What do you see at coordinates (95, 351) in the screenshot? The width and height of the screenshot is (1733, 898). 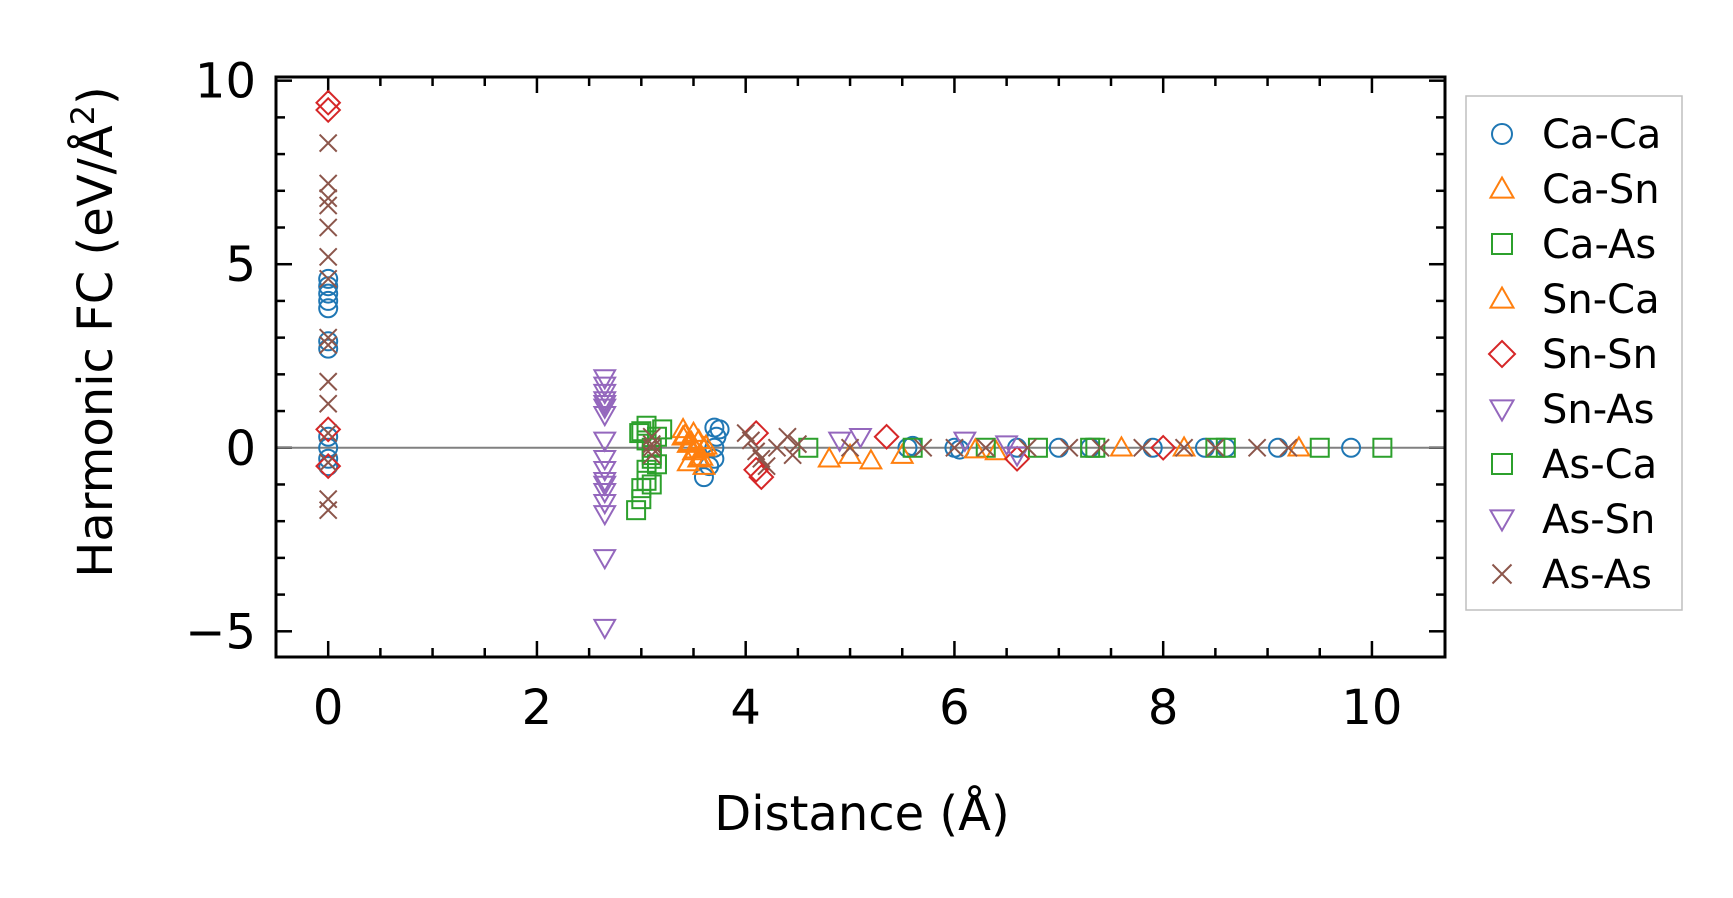 I see `y-axis-label-main: Harmonic FC (eV/Å` at bounding box center [95, 351].